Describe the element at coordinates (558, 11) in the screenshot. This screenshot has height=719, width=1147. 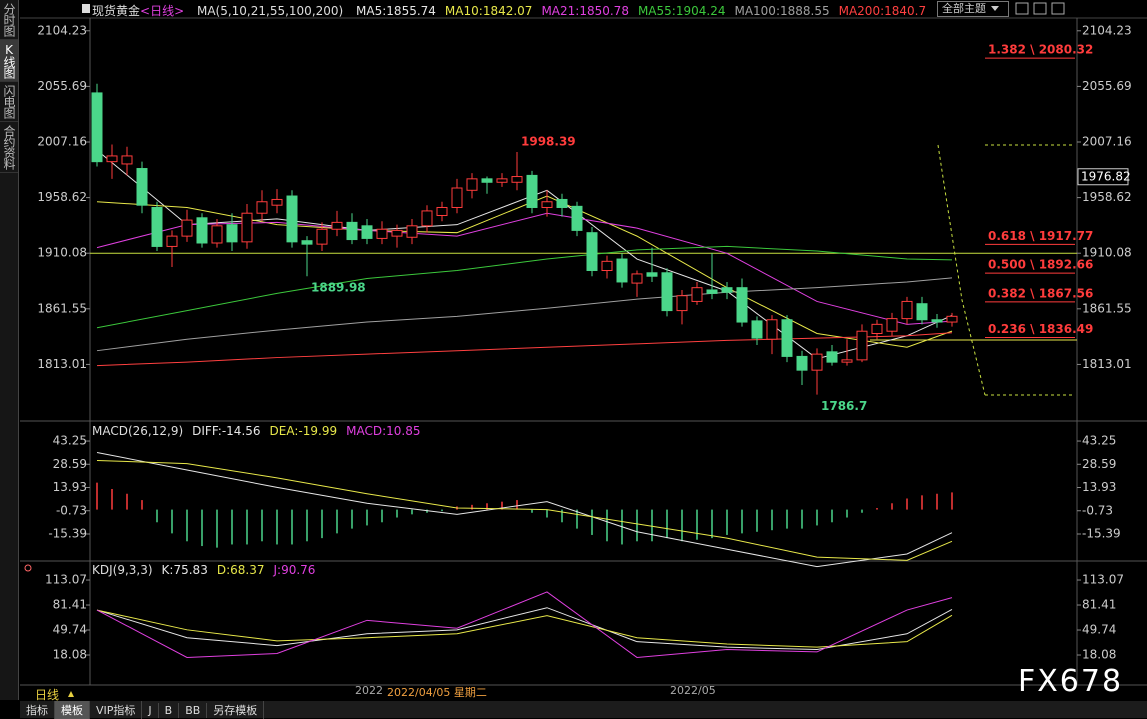
I see `legend-name: MA21` at that location.